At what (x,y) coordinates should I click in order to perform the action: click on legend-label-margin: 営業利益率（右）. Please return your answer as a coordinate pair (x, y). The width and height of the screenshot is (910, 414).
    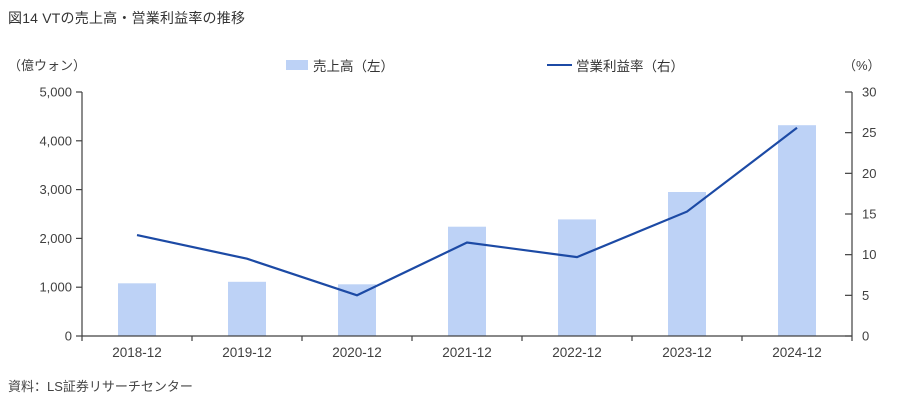
    Looking at the image, I should click on (630, 66).